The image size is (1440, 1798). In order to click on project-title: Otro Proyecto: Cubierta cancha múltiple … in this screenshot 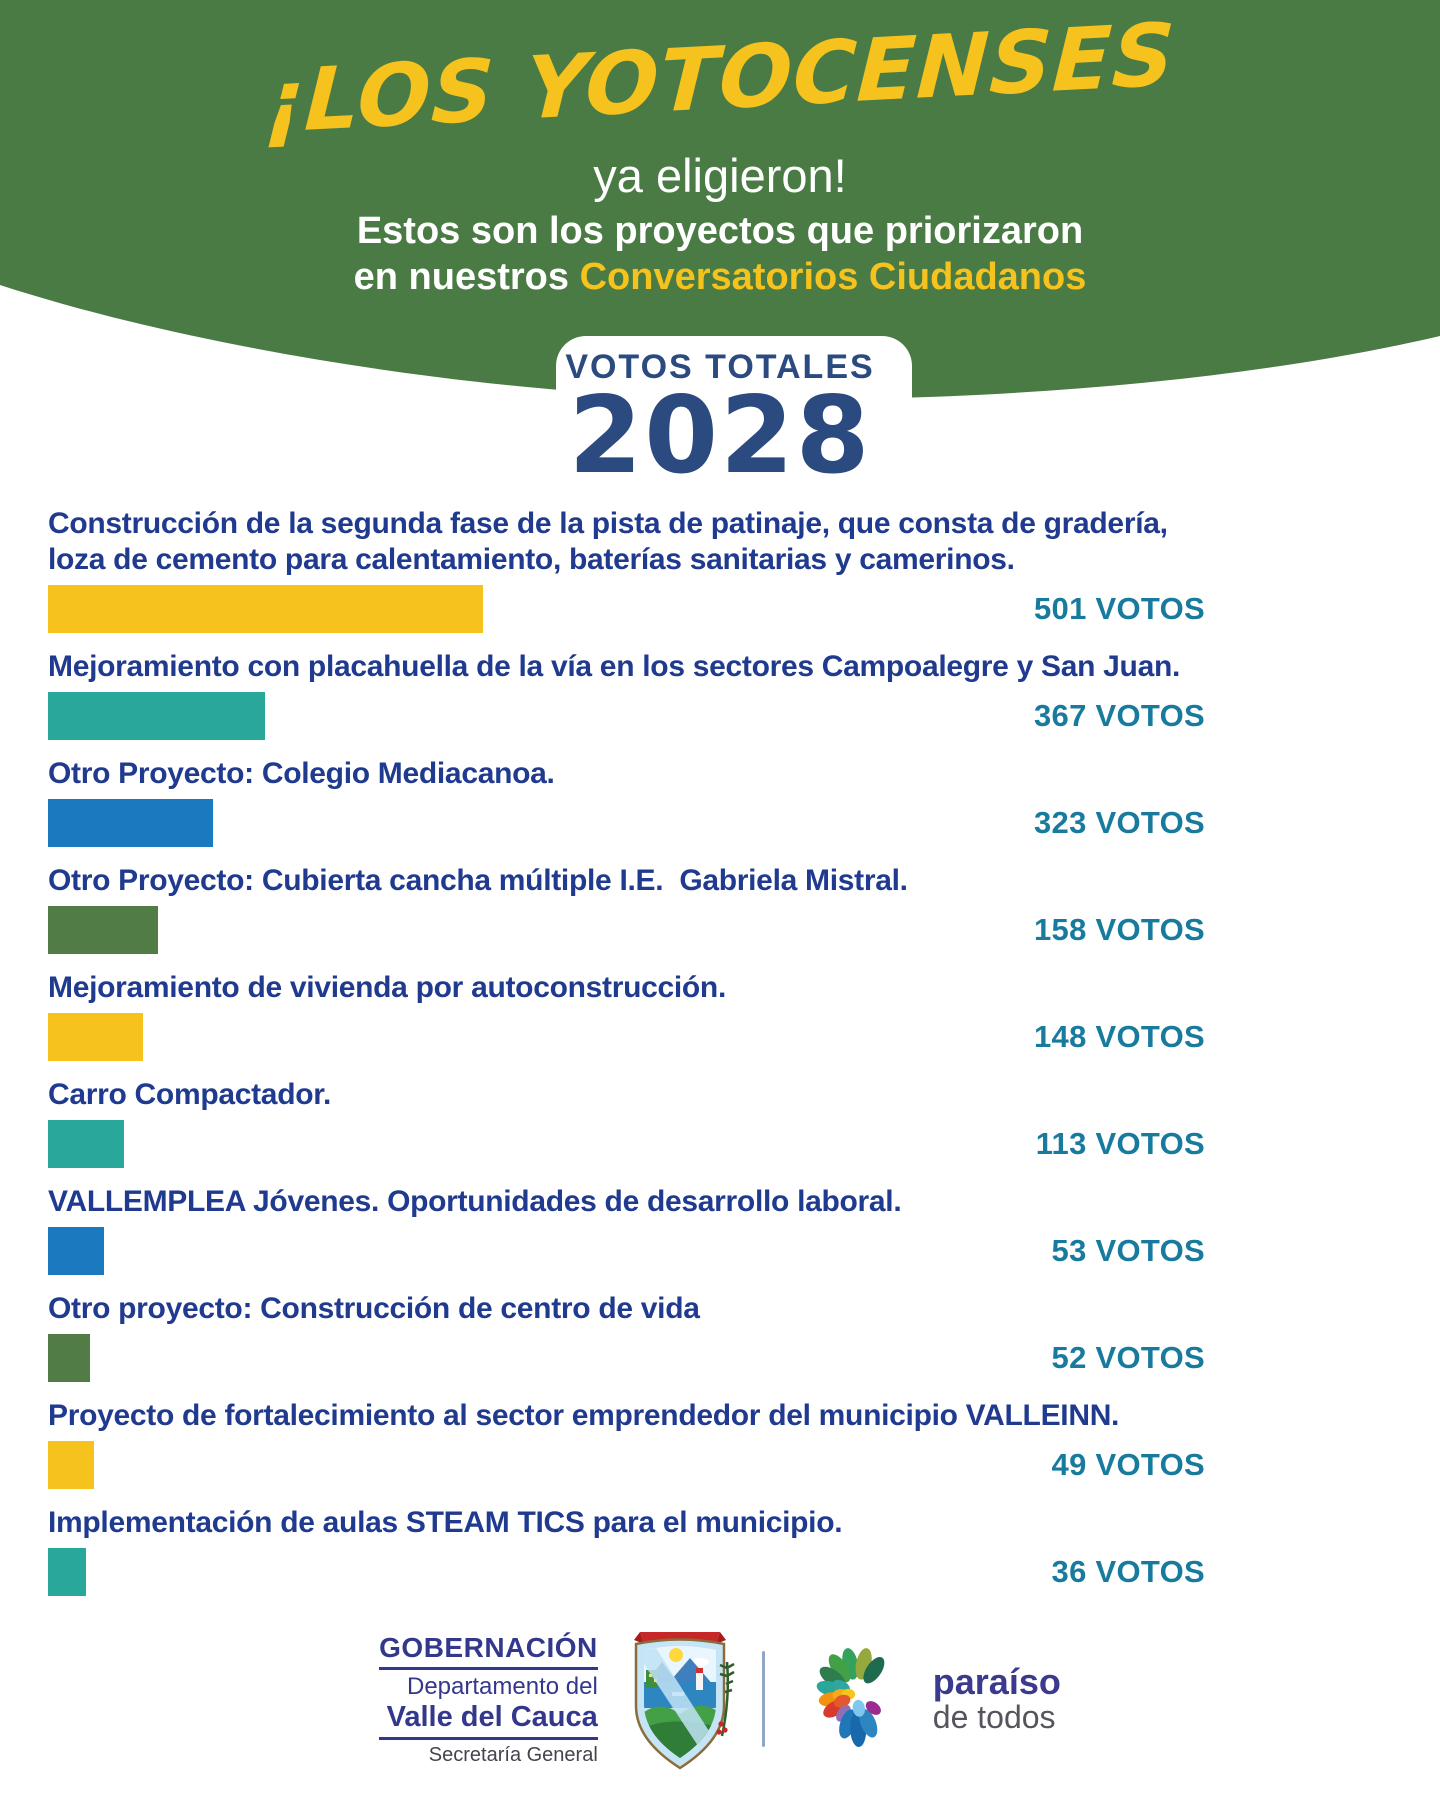, I will do `click(478, 880)`.